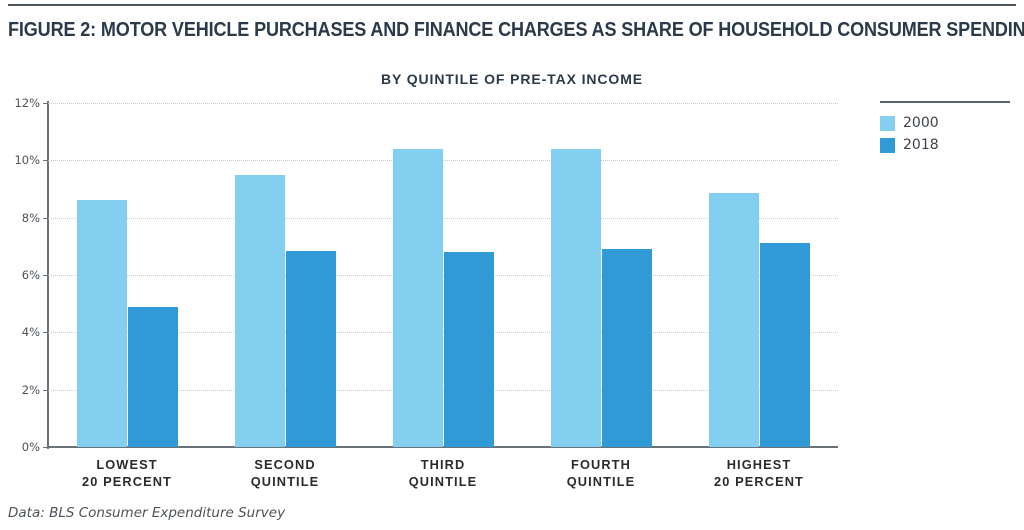 This screenshot has height=530, width=1024. Describe the element at coordinates (285, 473) in the screenshot. I see `x-axis-label-2: SECOND QUINTILE` at that location.